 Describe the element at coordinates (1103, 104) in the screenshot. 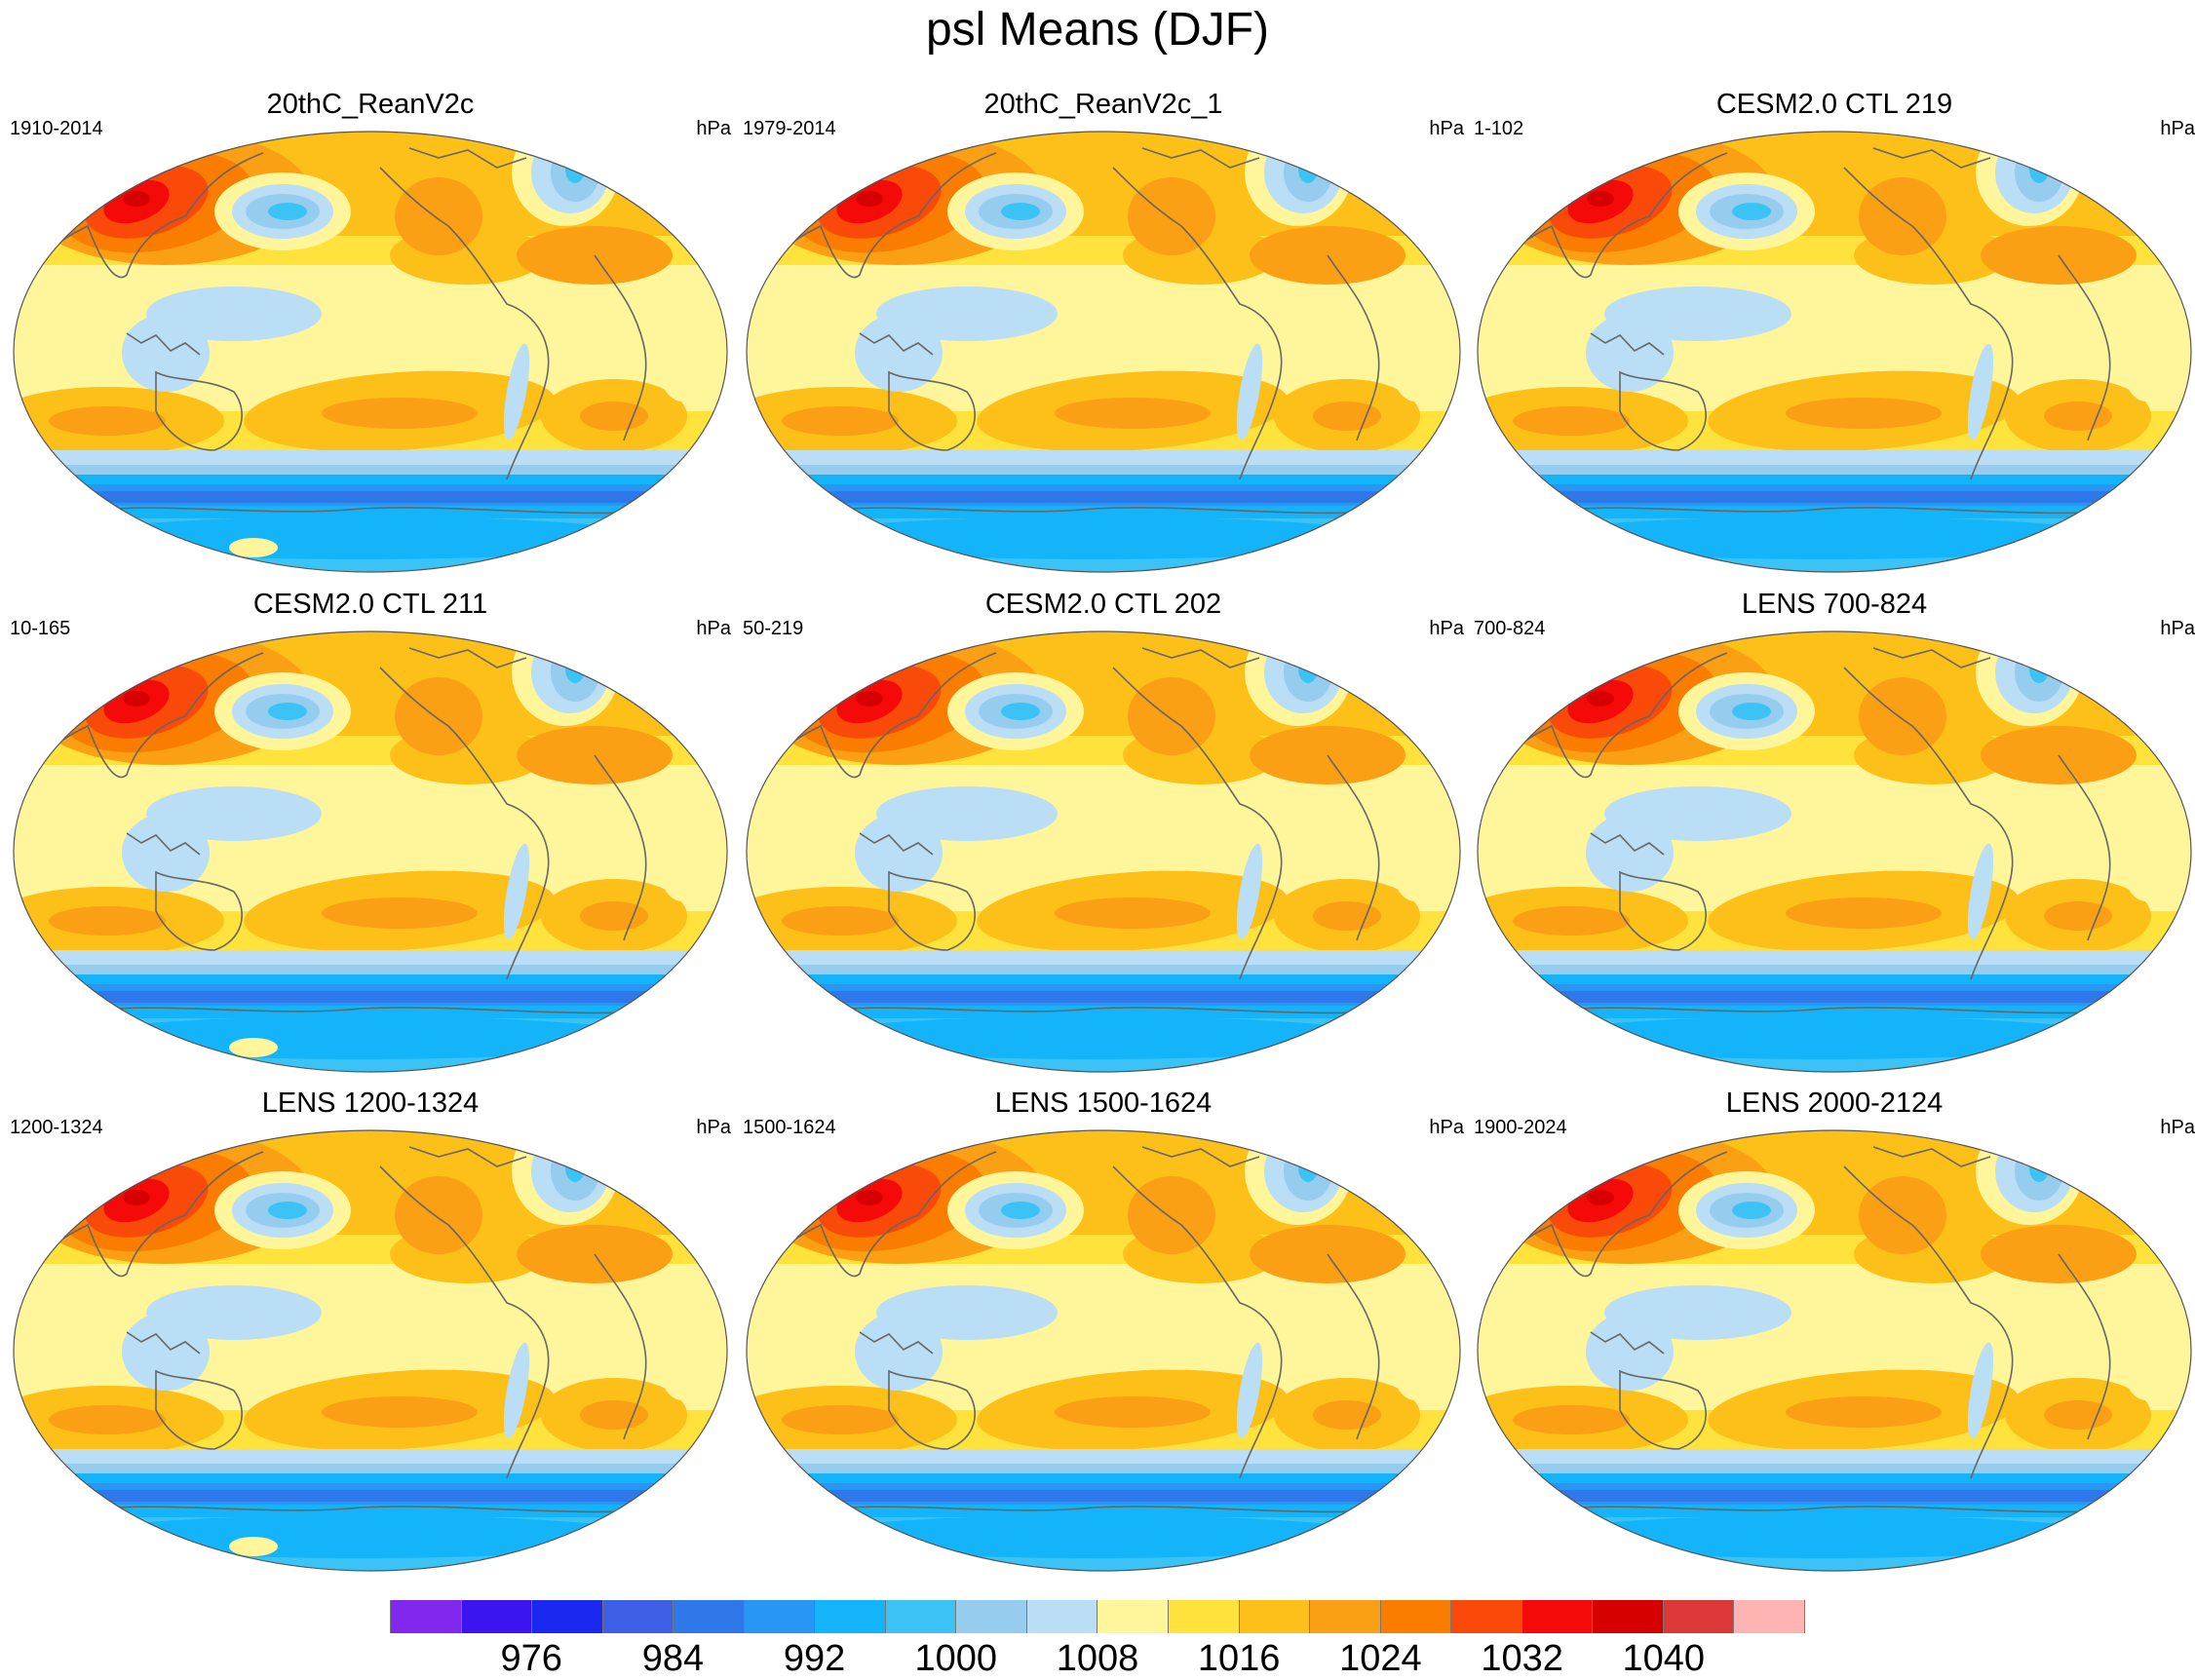

I see `panel-title: 20thC_ReanV2c_1` at that location.